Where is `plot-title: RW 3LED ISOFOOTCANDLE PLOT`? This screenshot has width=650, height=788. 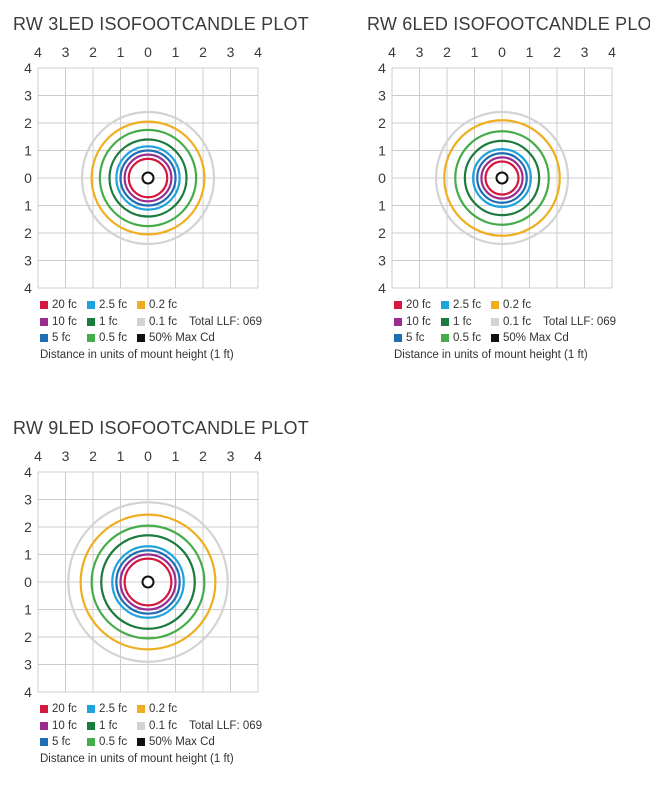
plot-title: RW 3LED ISOFOOTCANDLE PLOT is located at coordinates (161, 24).